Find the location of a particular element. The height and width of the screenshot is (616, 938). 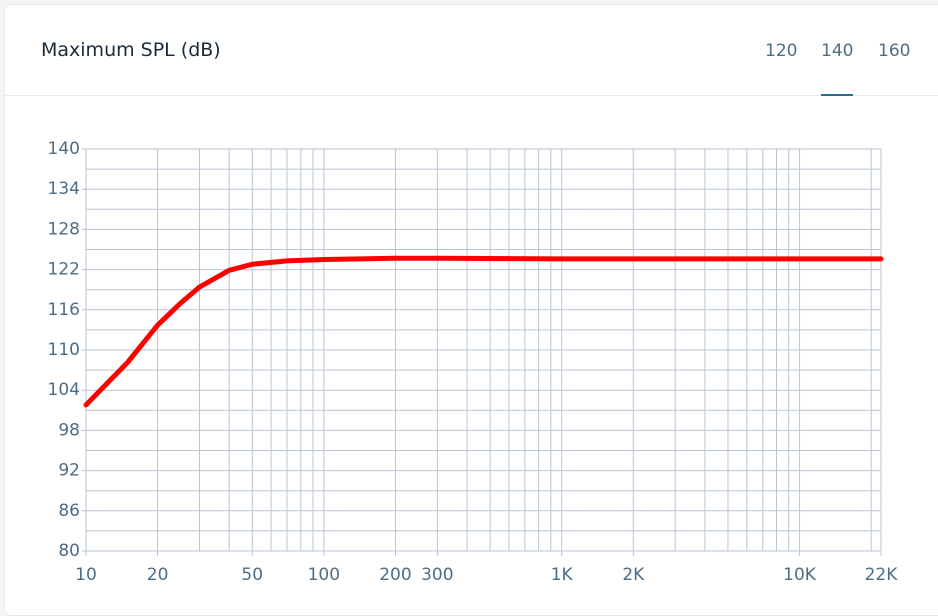

y-tick-label: 122 is located at coordinates (64, 270).